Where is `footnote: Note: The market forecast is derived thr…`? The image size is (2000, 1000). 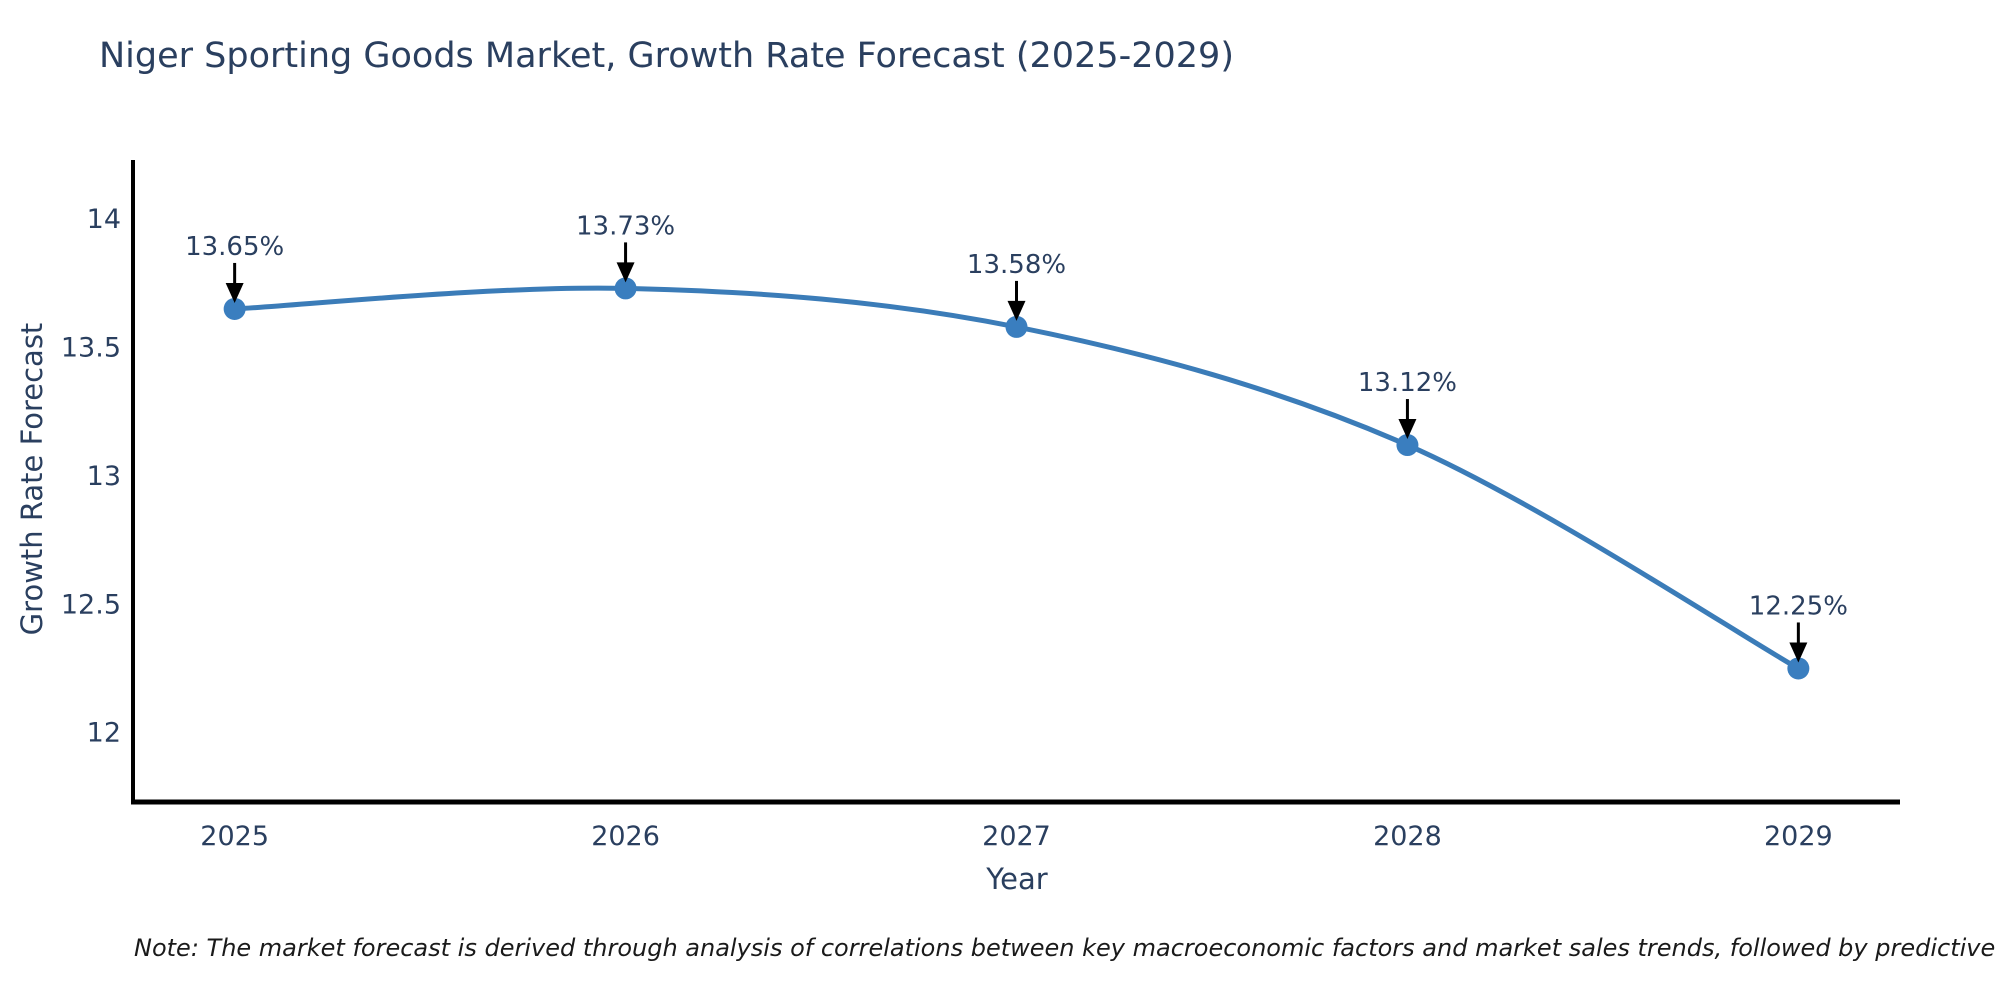 footnote: Note: The market forecast is derived thr… is located at coordinates (1067, 948).